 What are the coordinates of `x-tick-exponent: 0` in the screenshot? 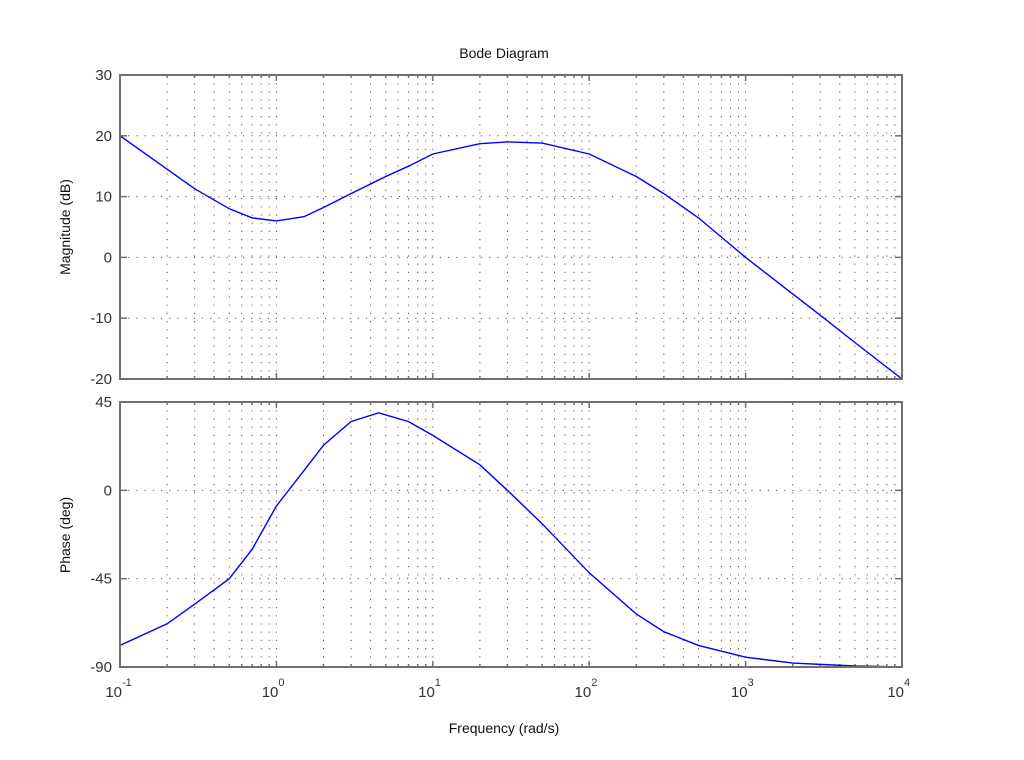 It's located at (281, 683).